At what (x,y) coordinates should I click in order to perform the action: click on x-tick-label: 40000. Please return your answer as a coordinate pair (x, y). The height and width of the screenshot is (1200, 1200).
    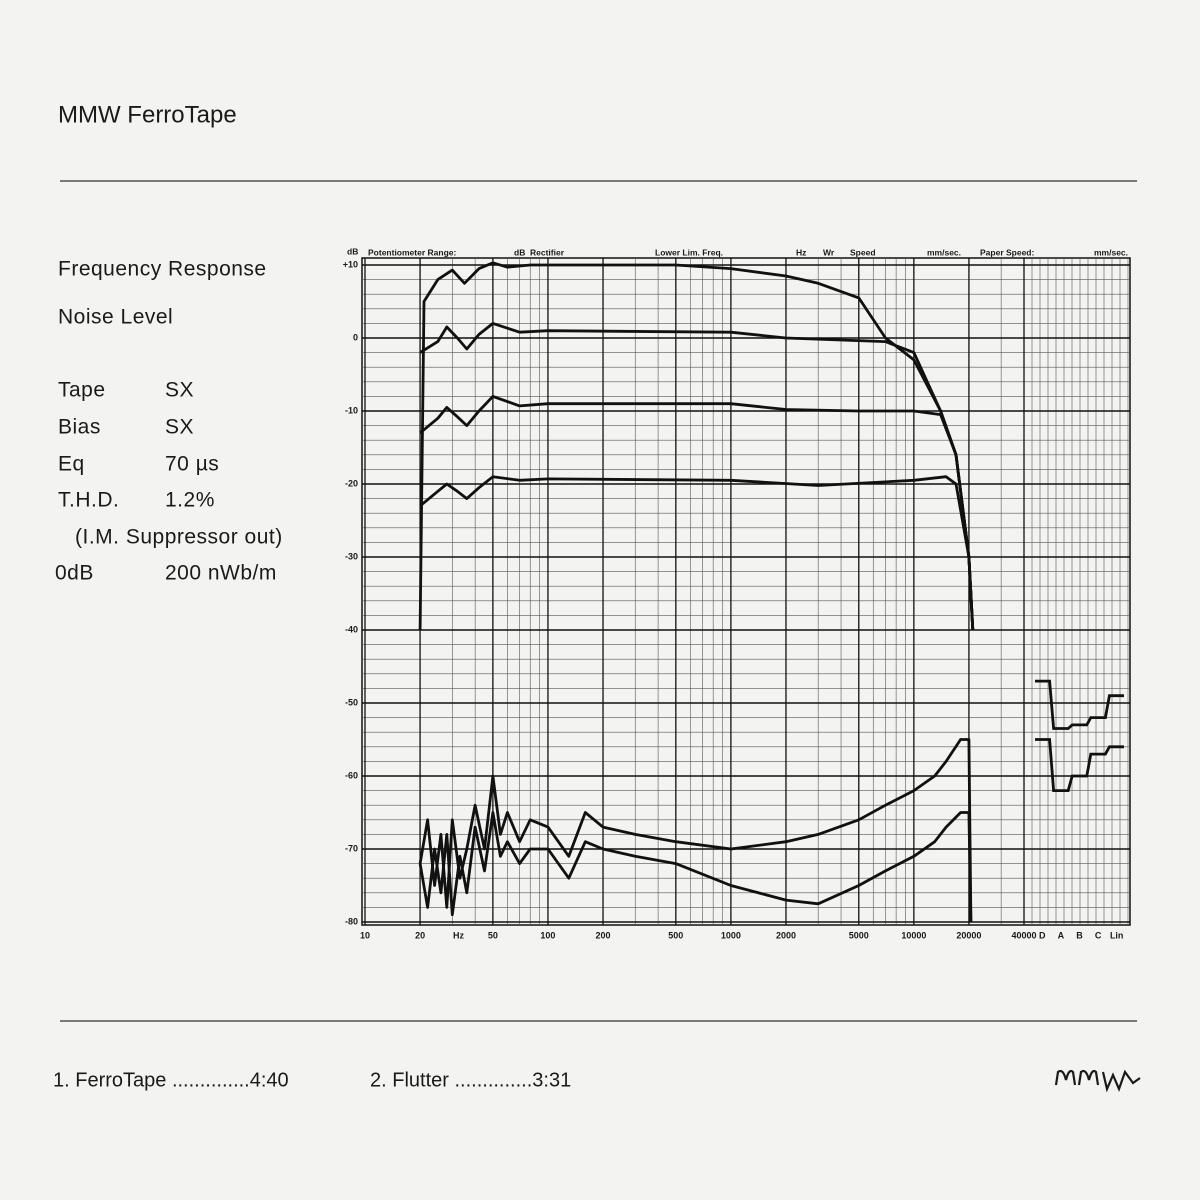
    Looking at the image, I should click on (1023, 935).